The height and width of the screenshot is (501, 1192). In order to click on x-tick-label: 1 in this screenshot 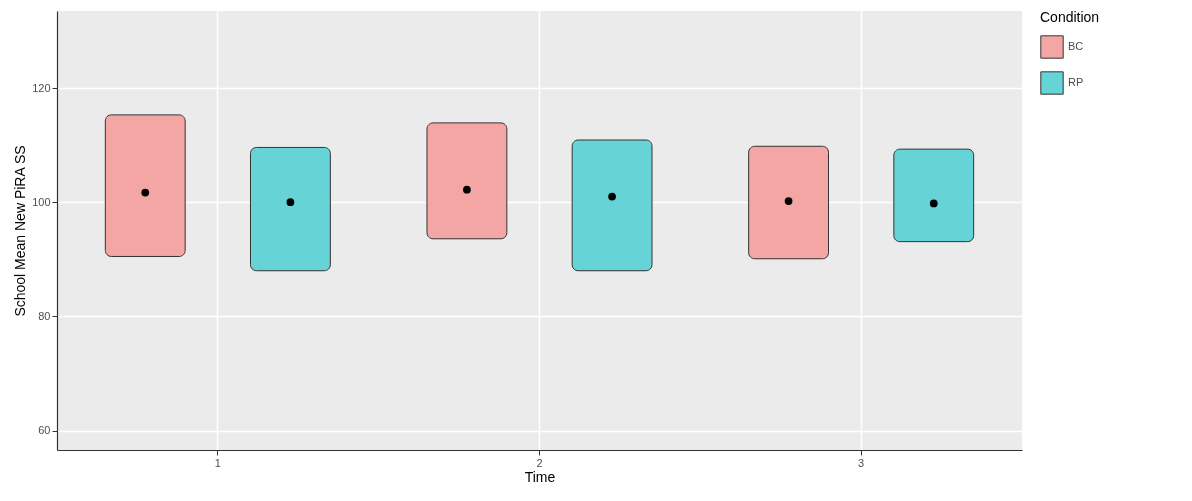, I will do `click(217, 462)`.